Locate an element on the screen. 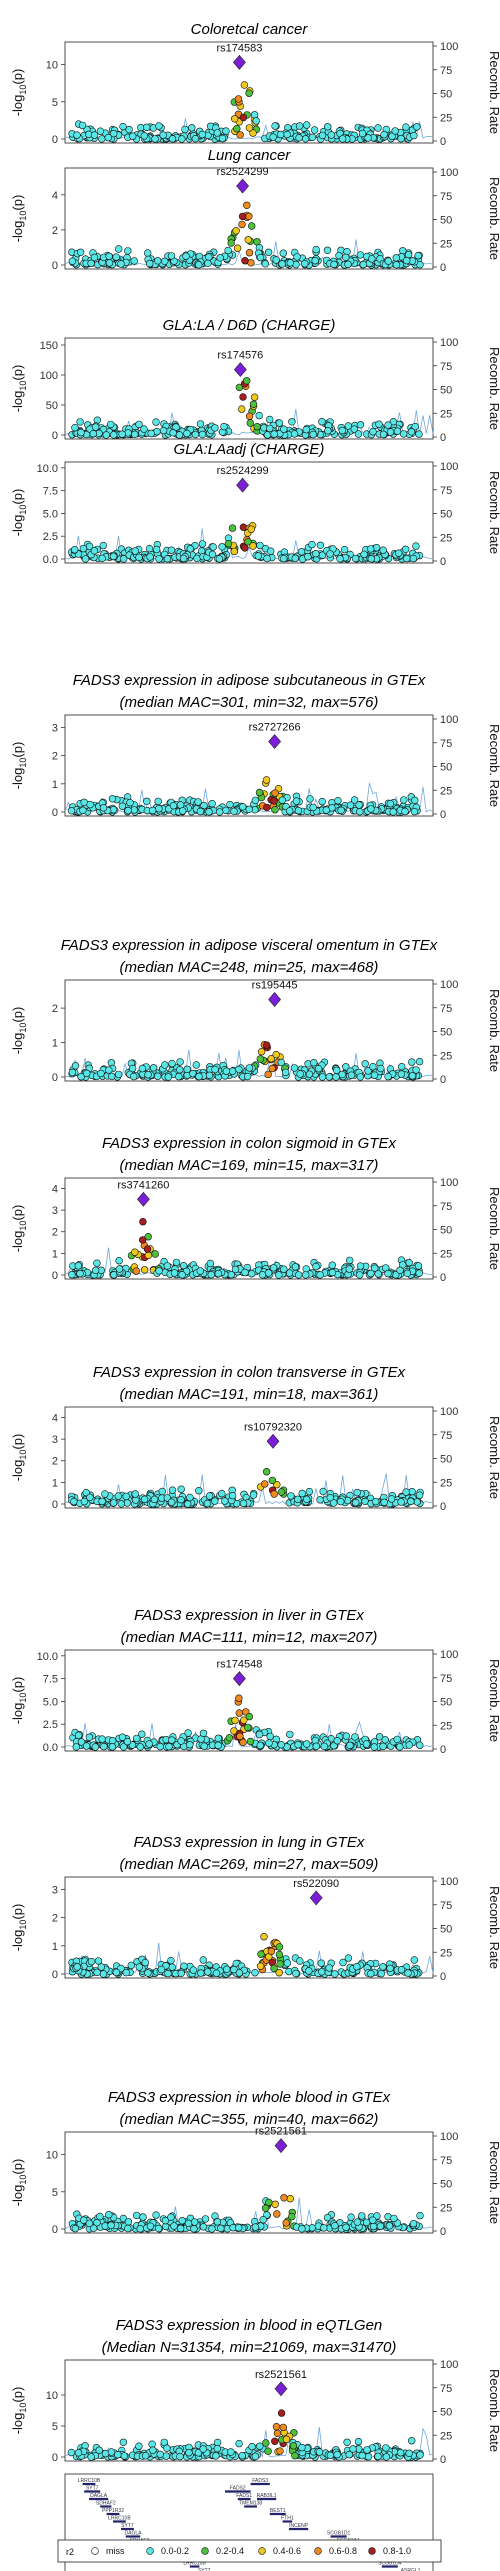 This screenshot has height=2571, width=500. gene-label: PPP1R32 is located at coordinates (113, 2511).